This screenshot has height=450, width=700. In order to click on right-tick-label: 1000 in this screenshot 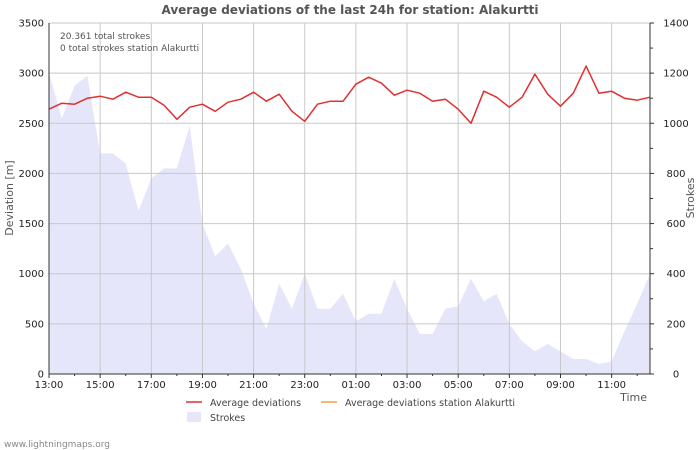, I will do `click(675, 124)`.